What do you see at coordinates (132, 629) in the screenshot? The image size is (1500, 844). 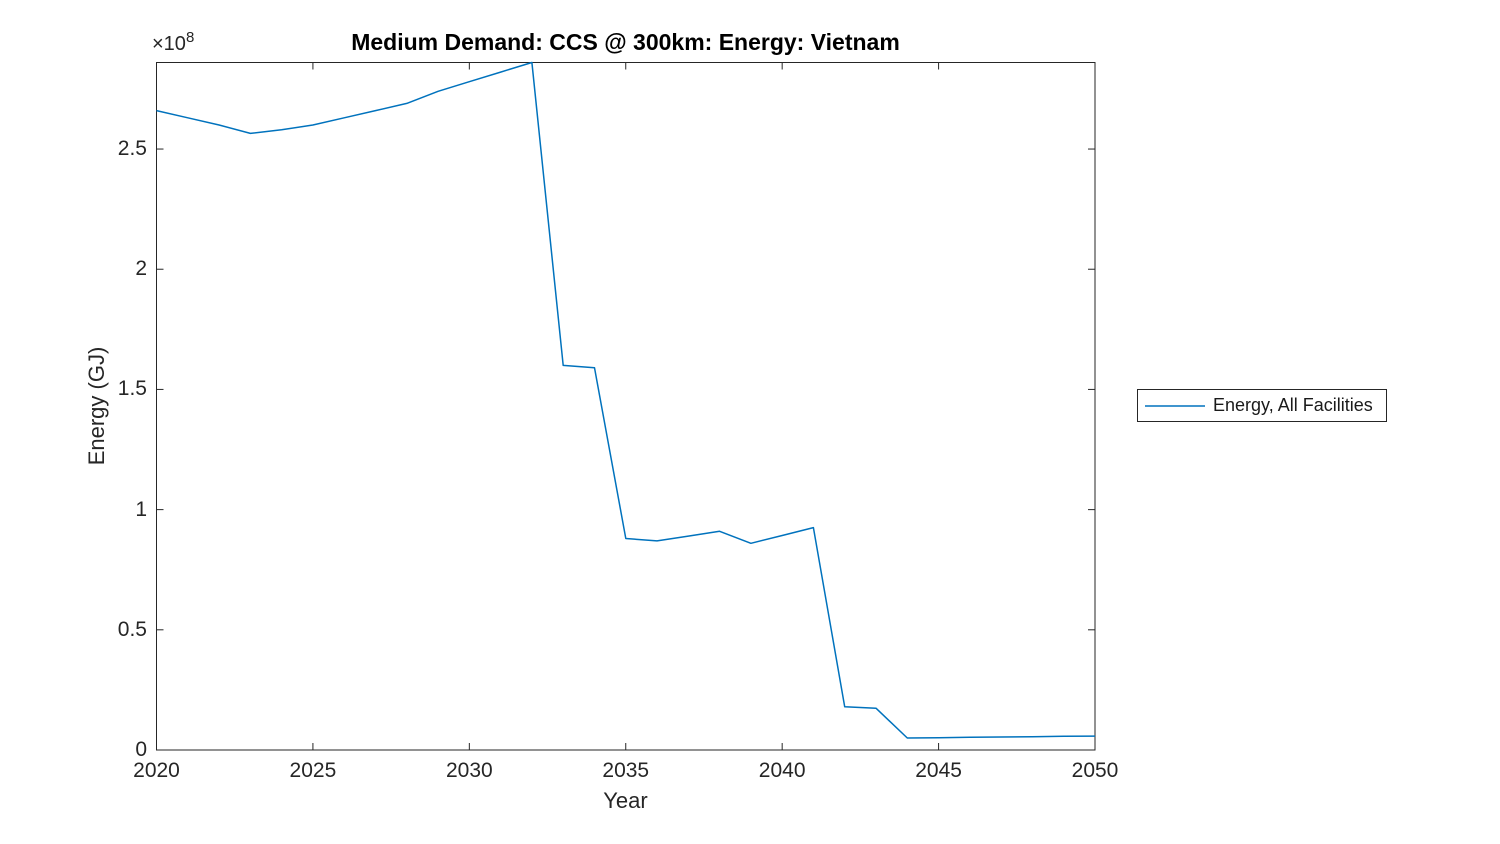 I see `y-tick-label: 0.5` at bounding box center [132, 629].